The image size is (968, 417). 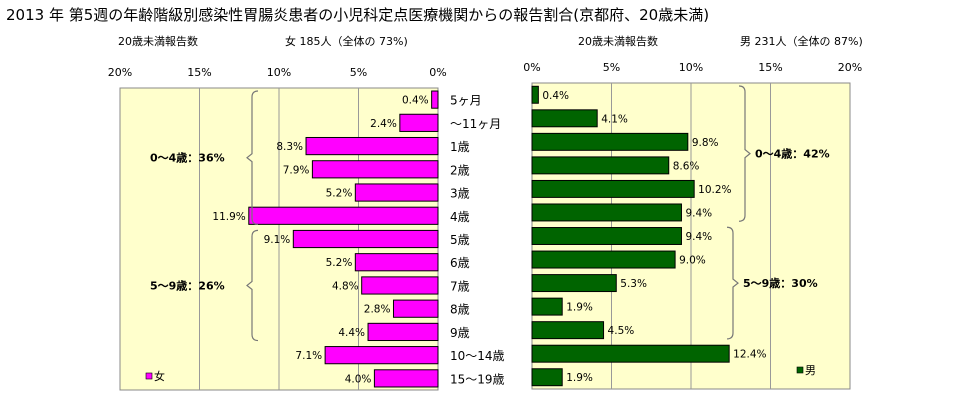 What do you see at coordinates (475, 124) in the screenshot?
I see `age-category-label: ～11ヶ月` at bounding box center [475, 124].